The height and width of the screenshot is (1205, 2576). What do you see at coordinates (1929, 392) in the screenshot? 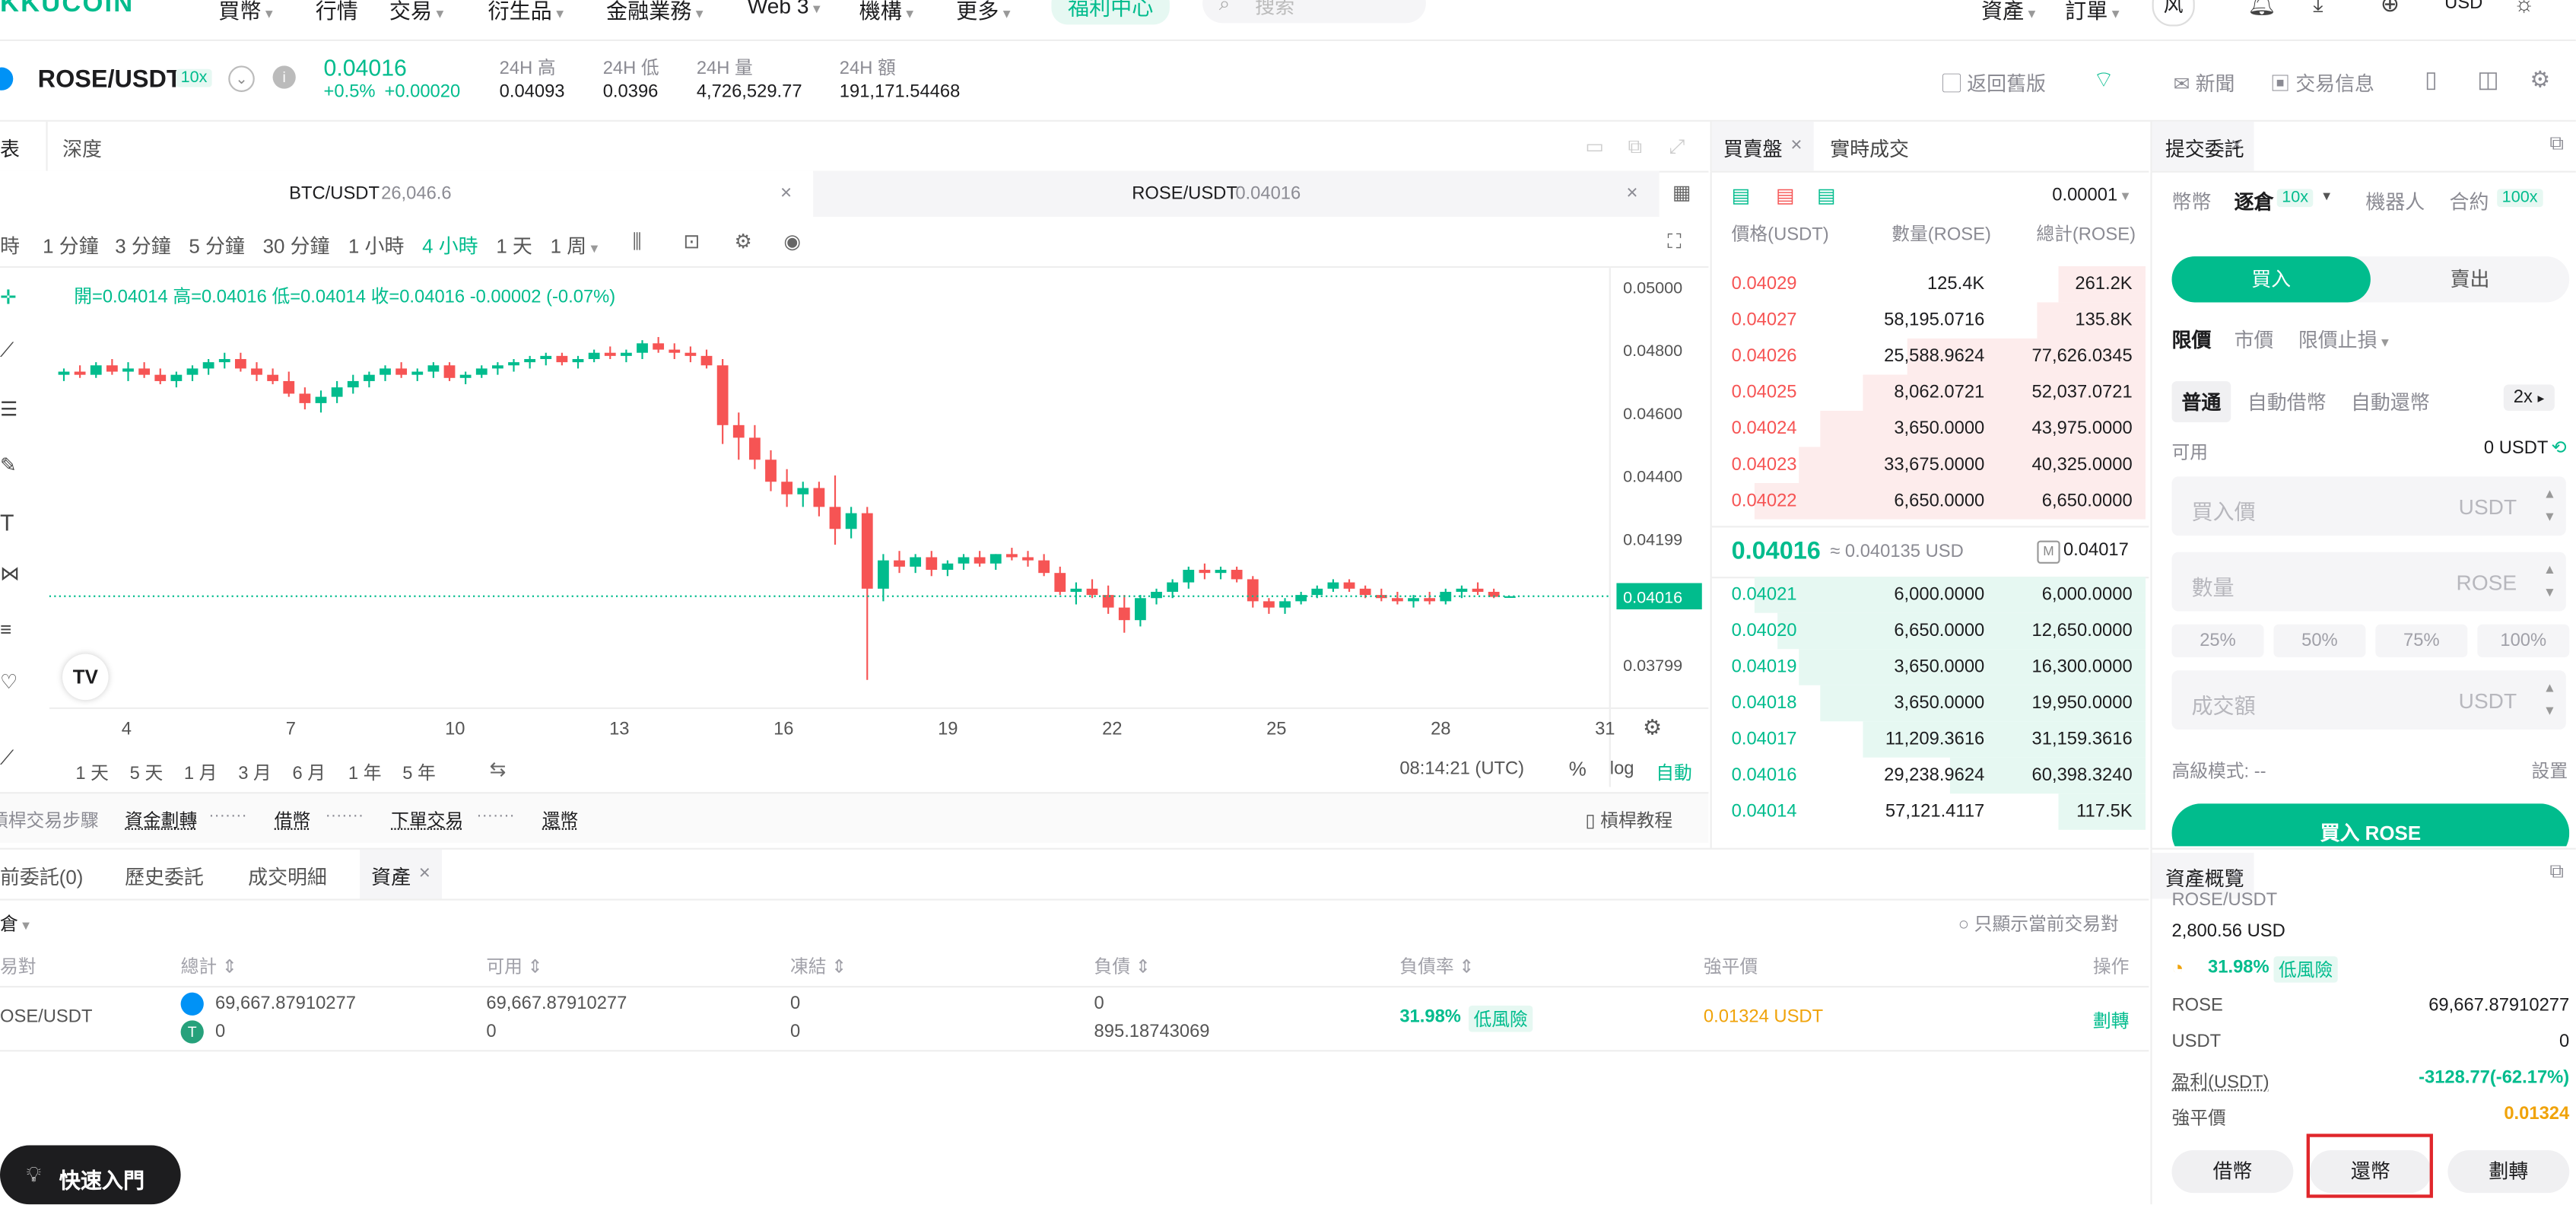
I see `orderbook-row: 0.04025 8,062.0721 52,037.0721` at bounding box center [1929, 392].